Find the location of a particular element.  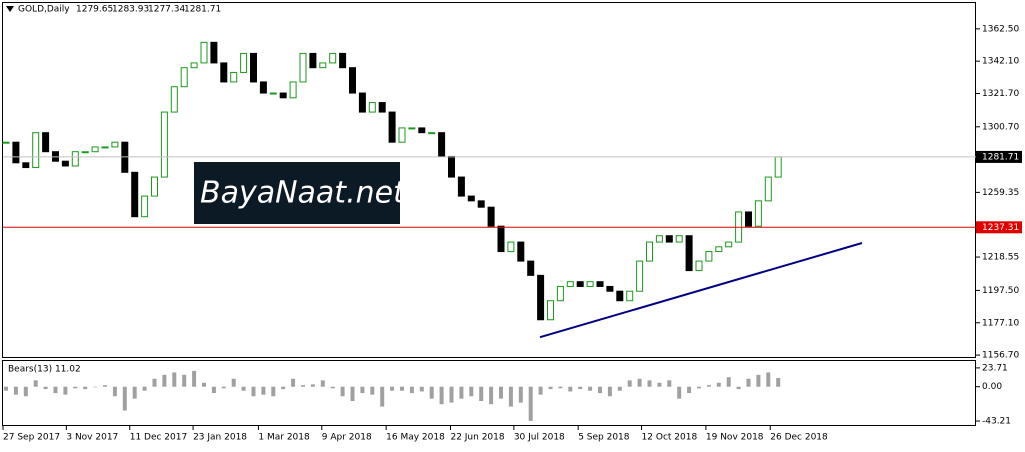

x-tick-label: 19 Nov 2018 is located at coordinates (735, 438).